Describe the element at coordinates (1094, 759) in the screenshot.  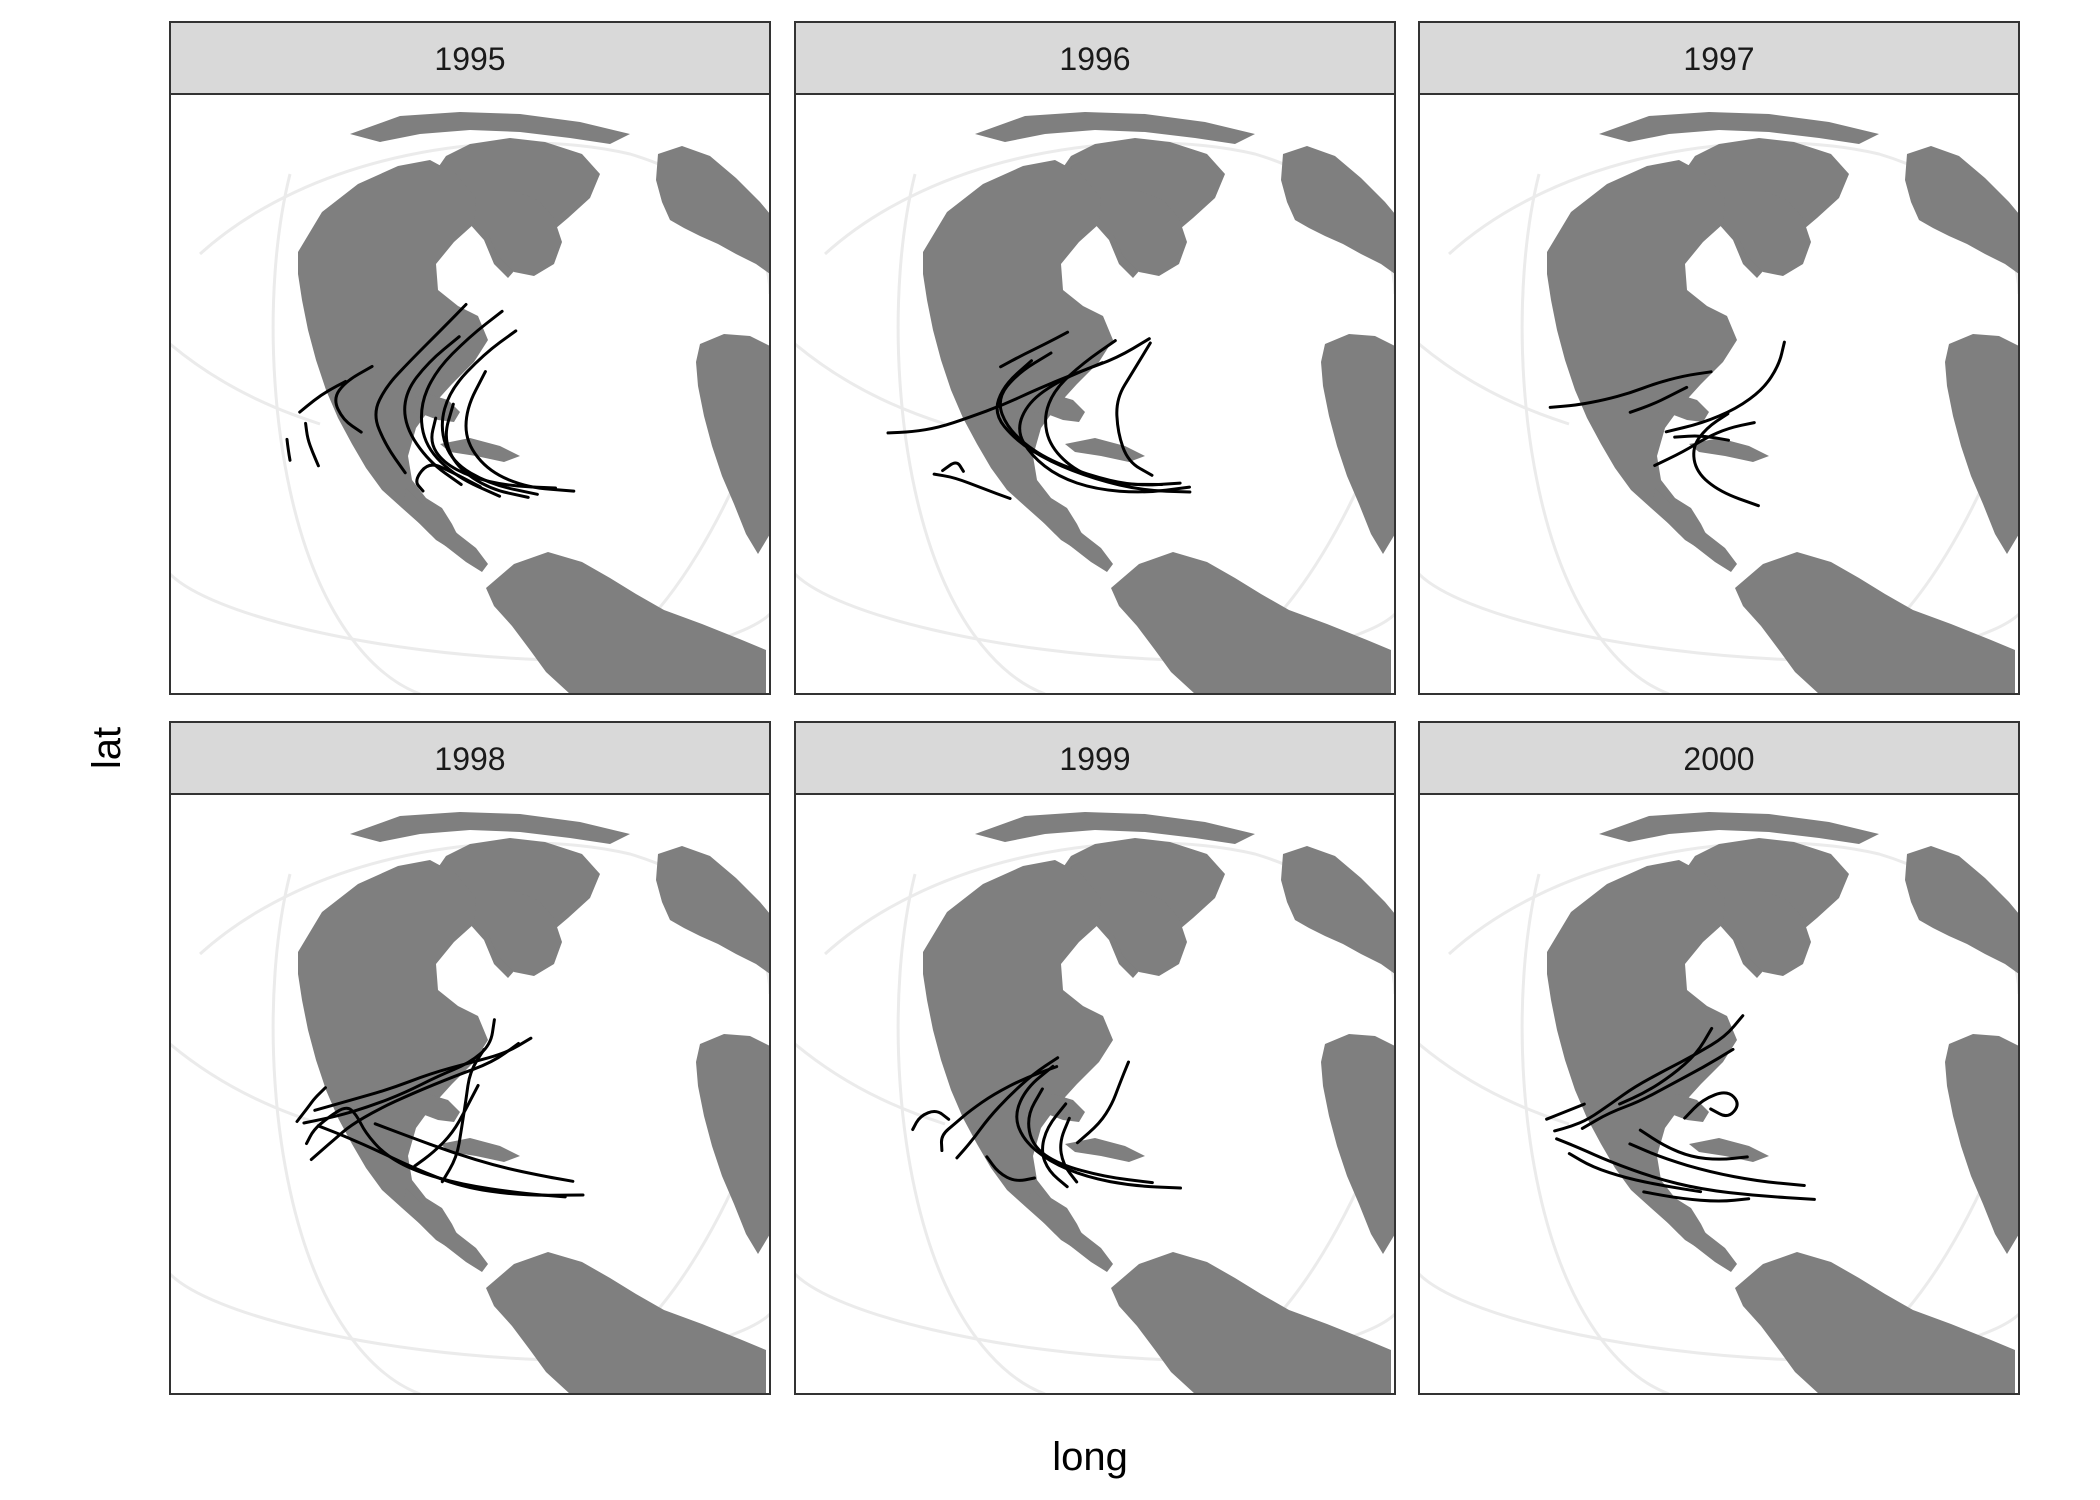
I see `facet-strip-label: 1999` at that location.